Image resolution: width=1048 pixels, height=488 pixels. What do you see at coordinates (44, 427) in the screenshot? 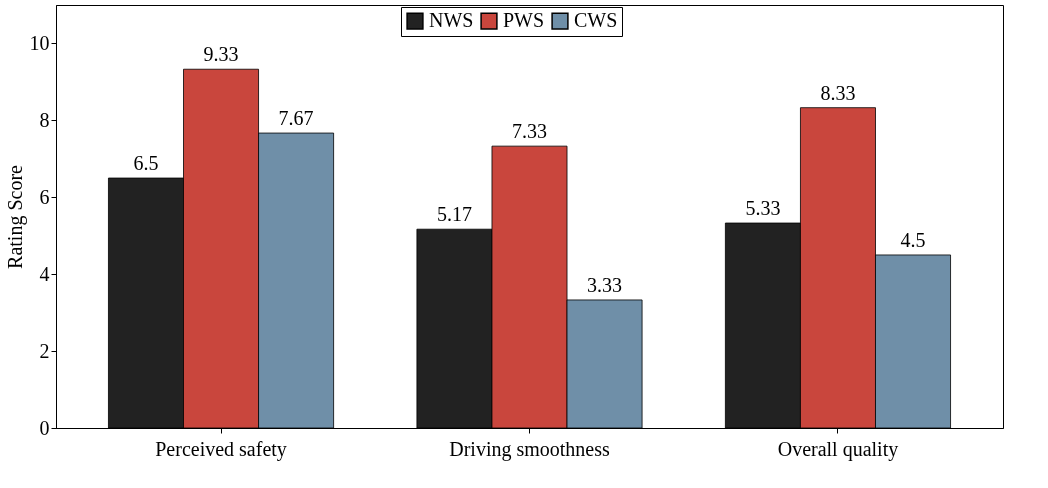
I see `y-tick-label: 0` at bounding box center [44, 427].